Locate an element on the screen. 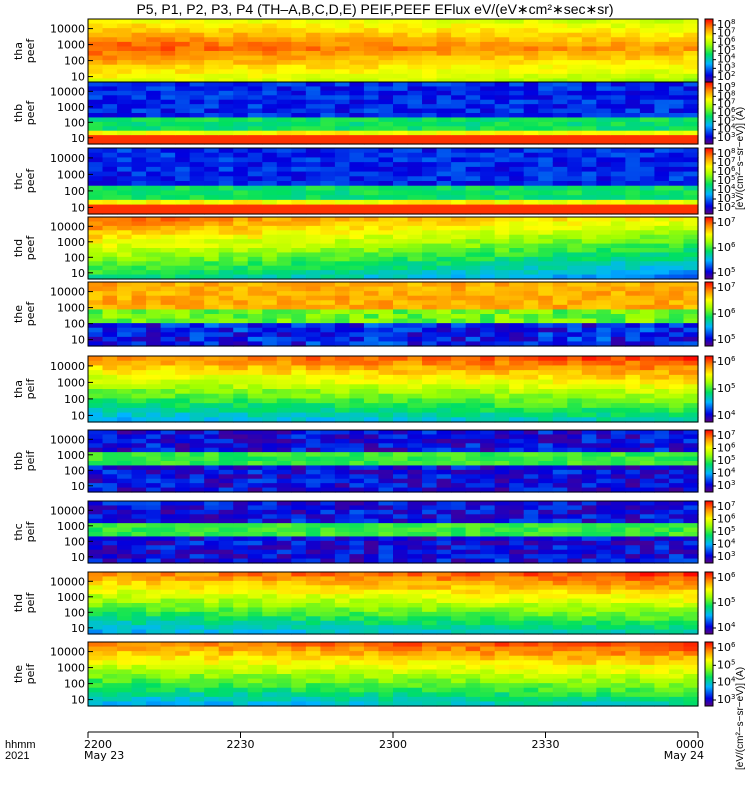 This screenshot has height=800, width=750. colorbar is located at coordinates (709, 532).